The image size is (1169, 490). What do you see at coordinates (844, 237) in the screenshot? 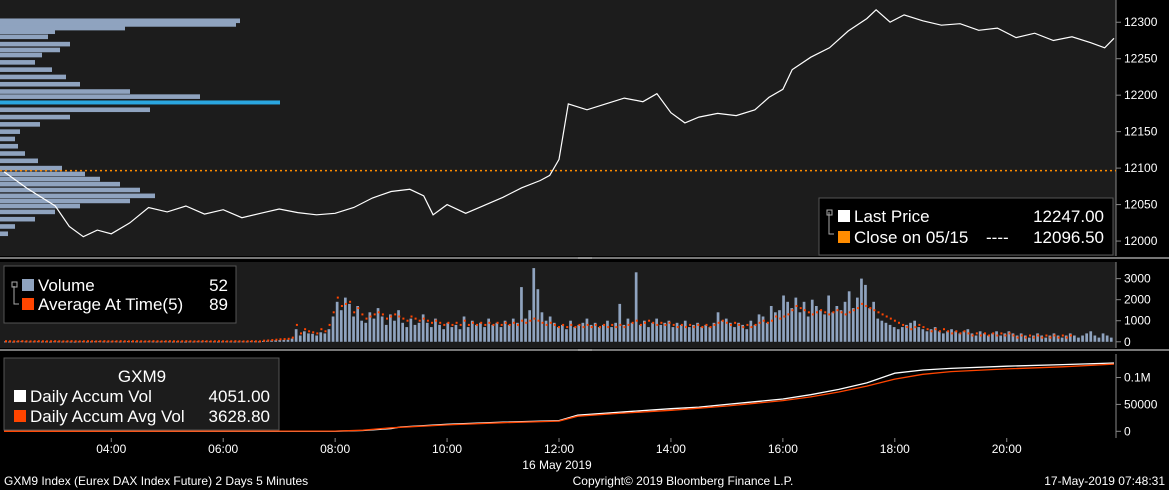
I see `prev-close-swatch` at bounding box center [844, 237].